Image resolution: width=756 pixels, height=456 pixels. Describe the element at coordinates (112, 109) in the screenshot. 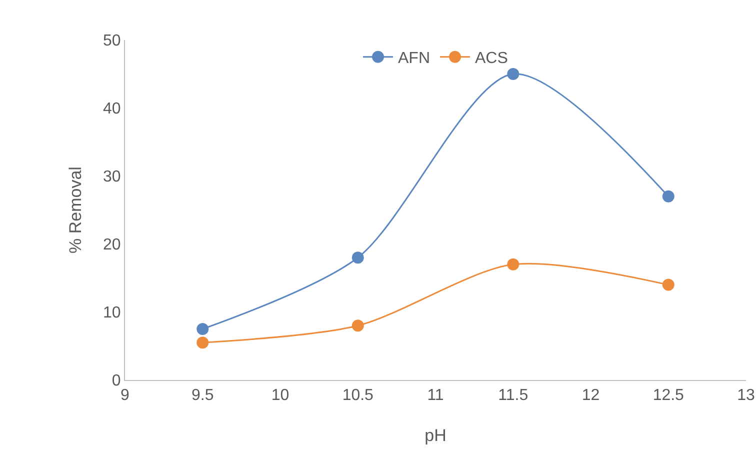

I see `y-tick-label: 40` at that location.